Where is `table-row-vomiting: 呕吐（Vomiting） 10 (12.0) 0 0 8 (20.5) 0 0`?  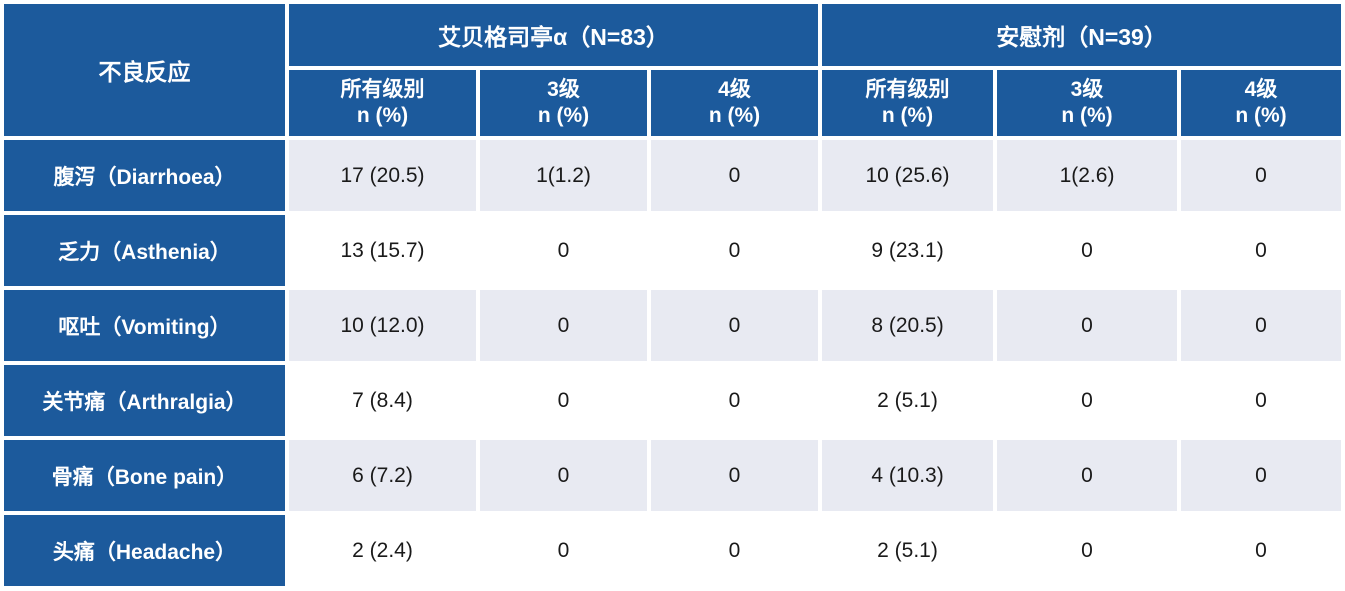 table-row-vomiting: 呕吐（Vomiting） 10 (12.0) 0 0 8 (20.5) 0 0 is located at coordinates (673, 325).